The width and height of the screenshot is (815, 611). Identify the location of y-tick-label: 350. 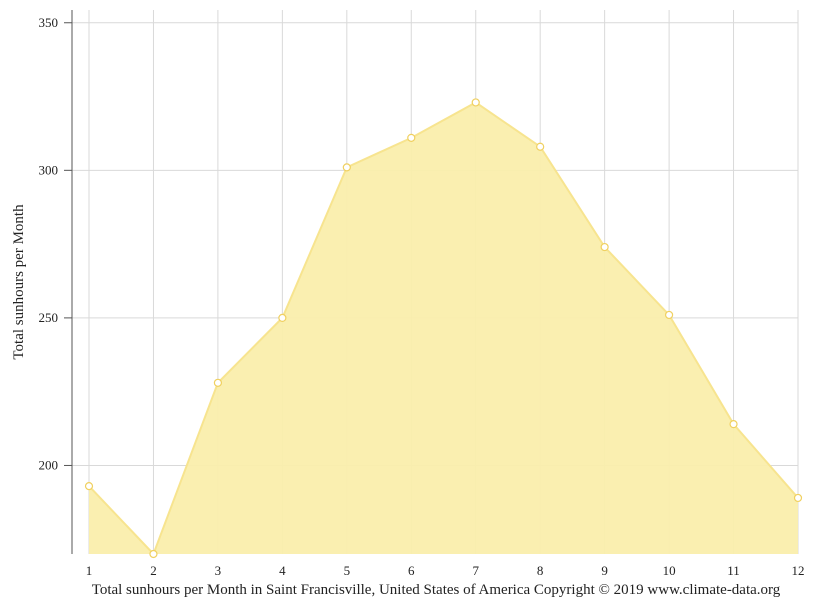
(49, 22).